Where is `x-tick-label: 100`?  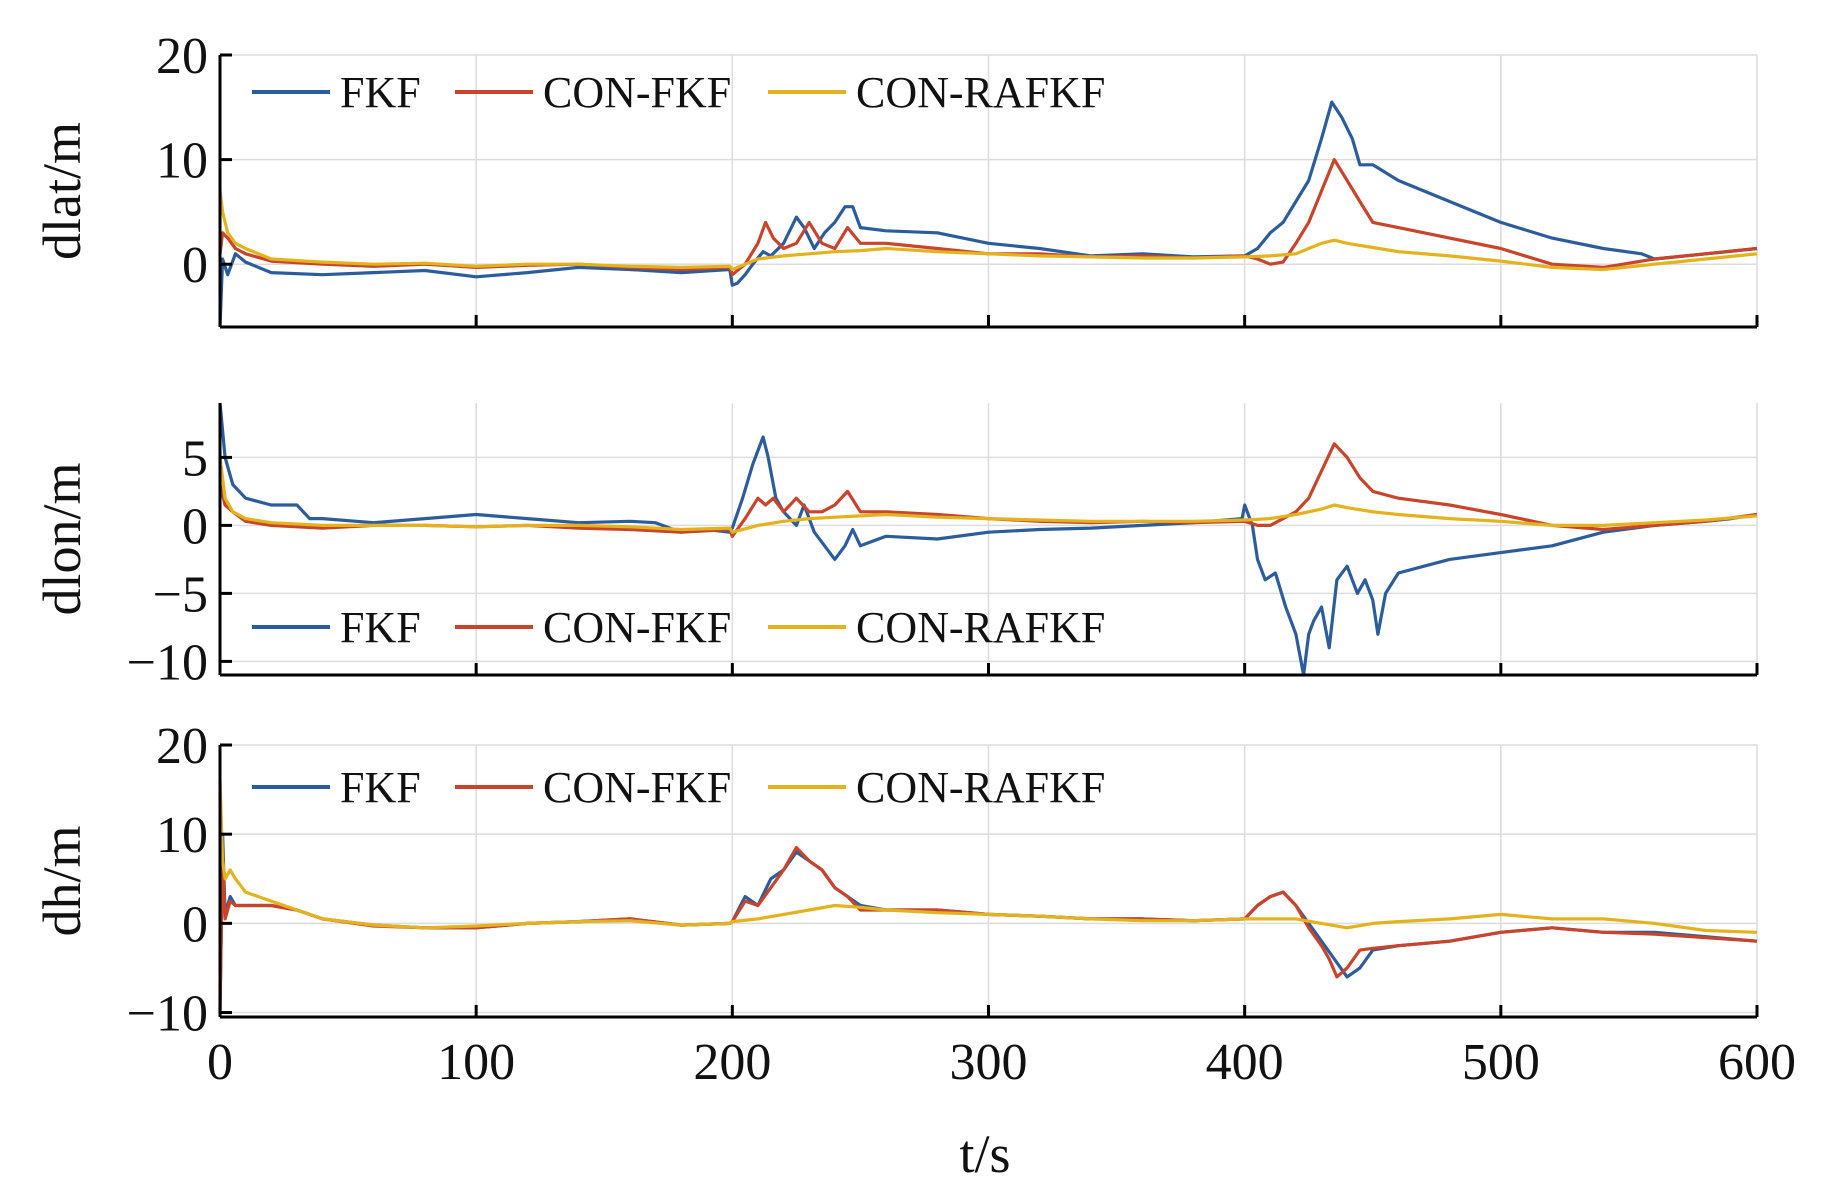
x-tick-label: 100 is located at coordinates (476, 1062).